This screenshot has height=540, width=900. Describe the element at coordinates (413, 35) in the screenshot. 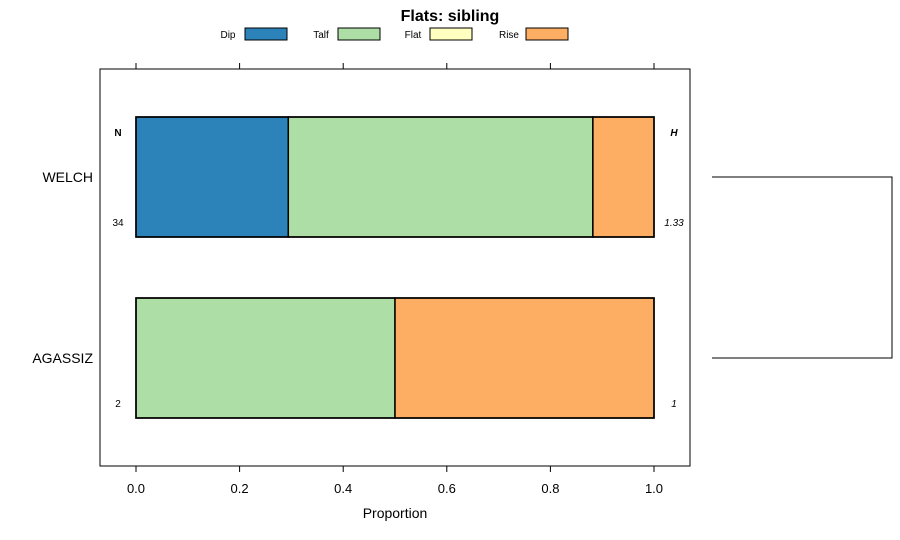

I see `legend-label-flat: Flat` at that location.